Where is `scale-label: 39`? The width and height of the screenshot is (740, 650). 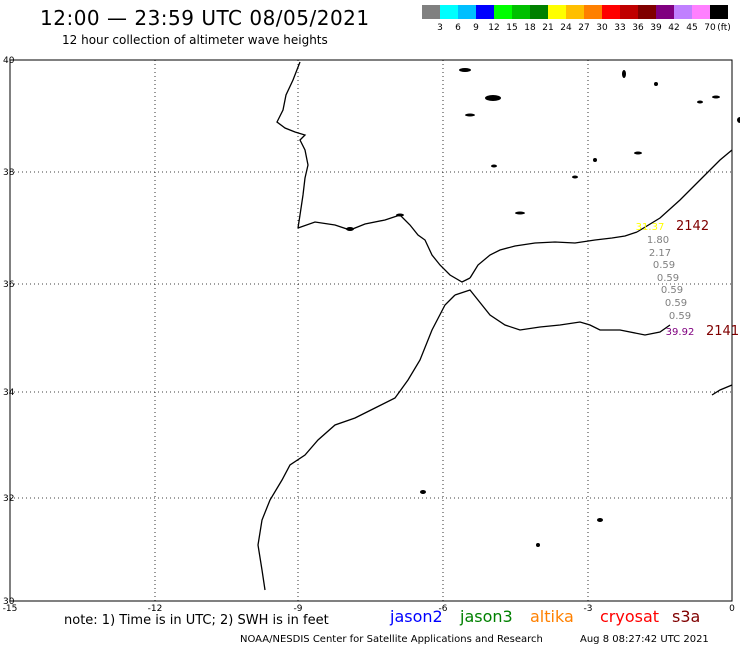
scale-label: 39 is located at coordinates (656, 28).